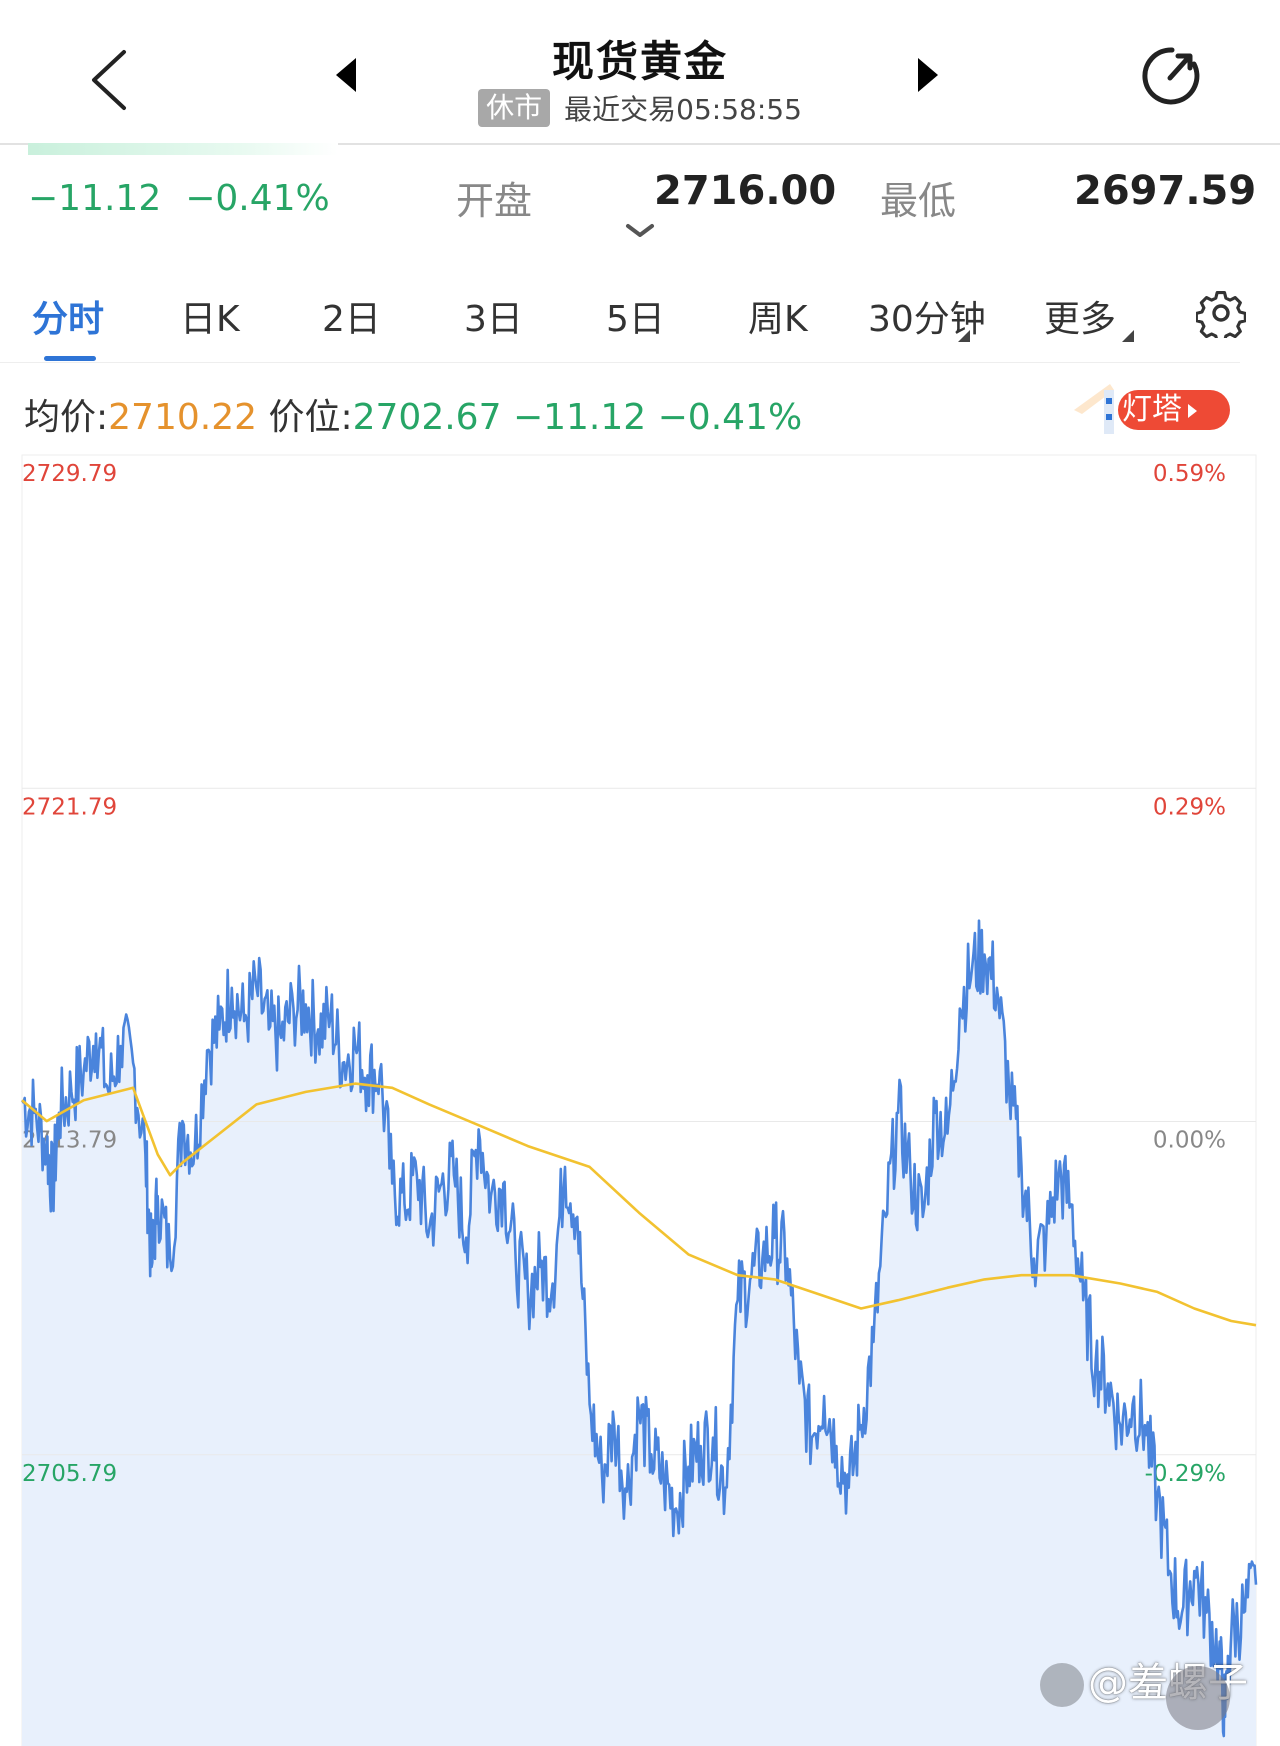 This screenshot has width=1280, height=1746. Describe the element at coordinates (639, 61) in the screenshot. I see `page-title: 现货黄金` at that location.